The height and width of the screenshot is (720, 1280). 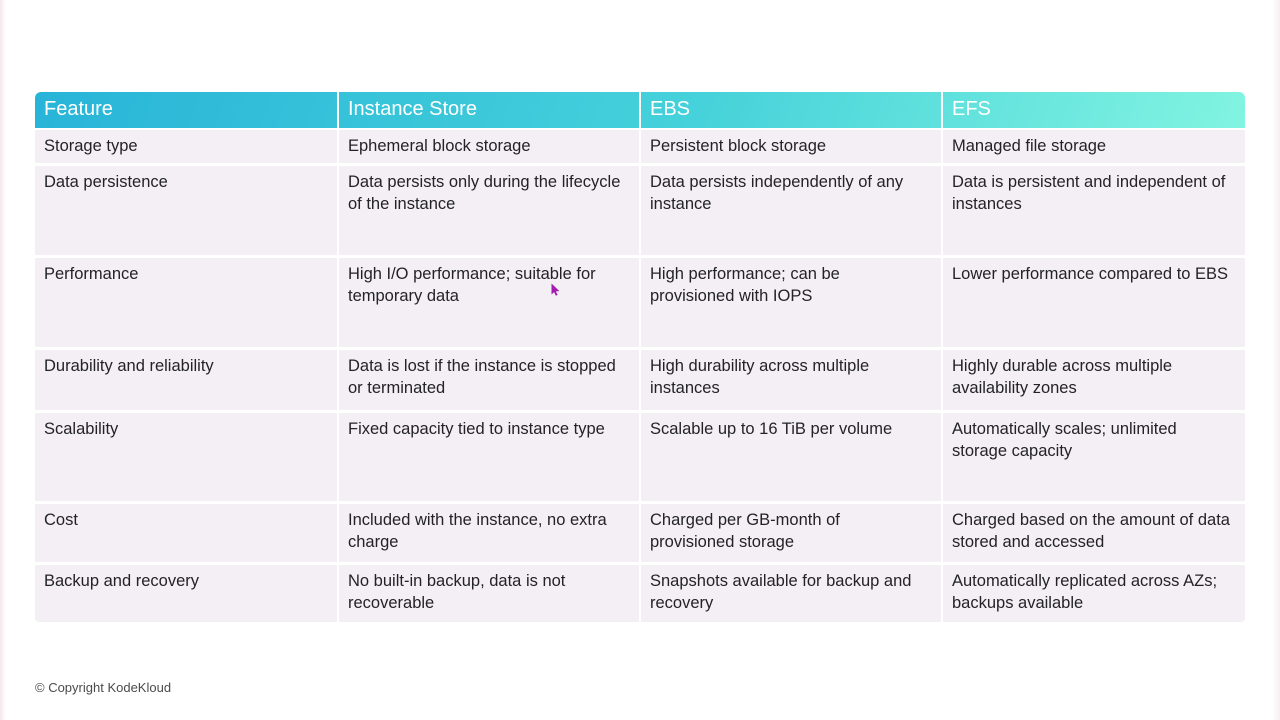 I want to click on cell-feature: Scalability, so click(x=186, y=457).